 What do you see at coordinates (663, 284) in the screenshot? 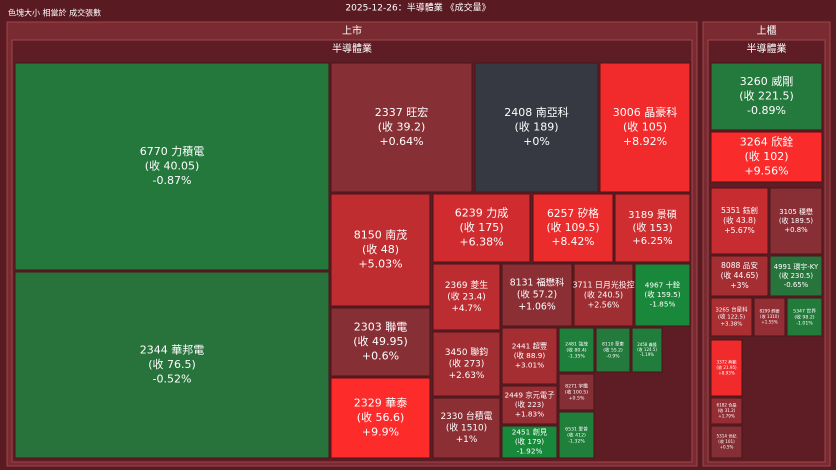
I see `tile-name: 4967 十銓` at bounding box center [663, 284].